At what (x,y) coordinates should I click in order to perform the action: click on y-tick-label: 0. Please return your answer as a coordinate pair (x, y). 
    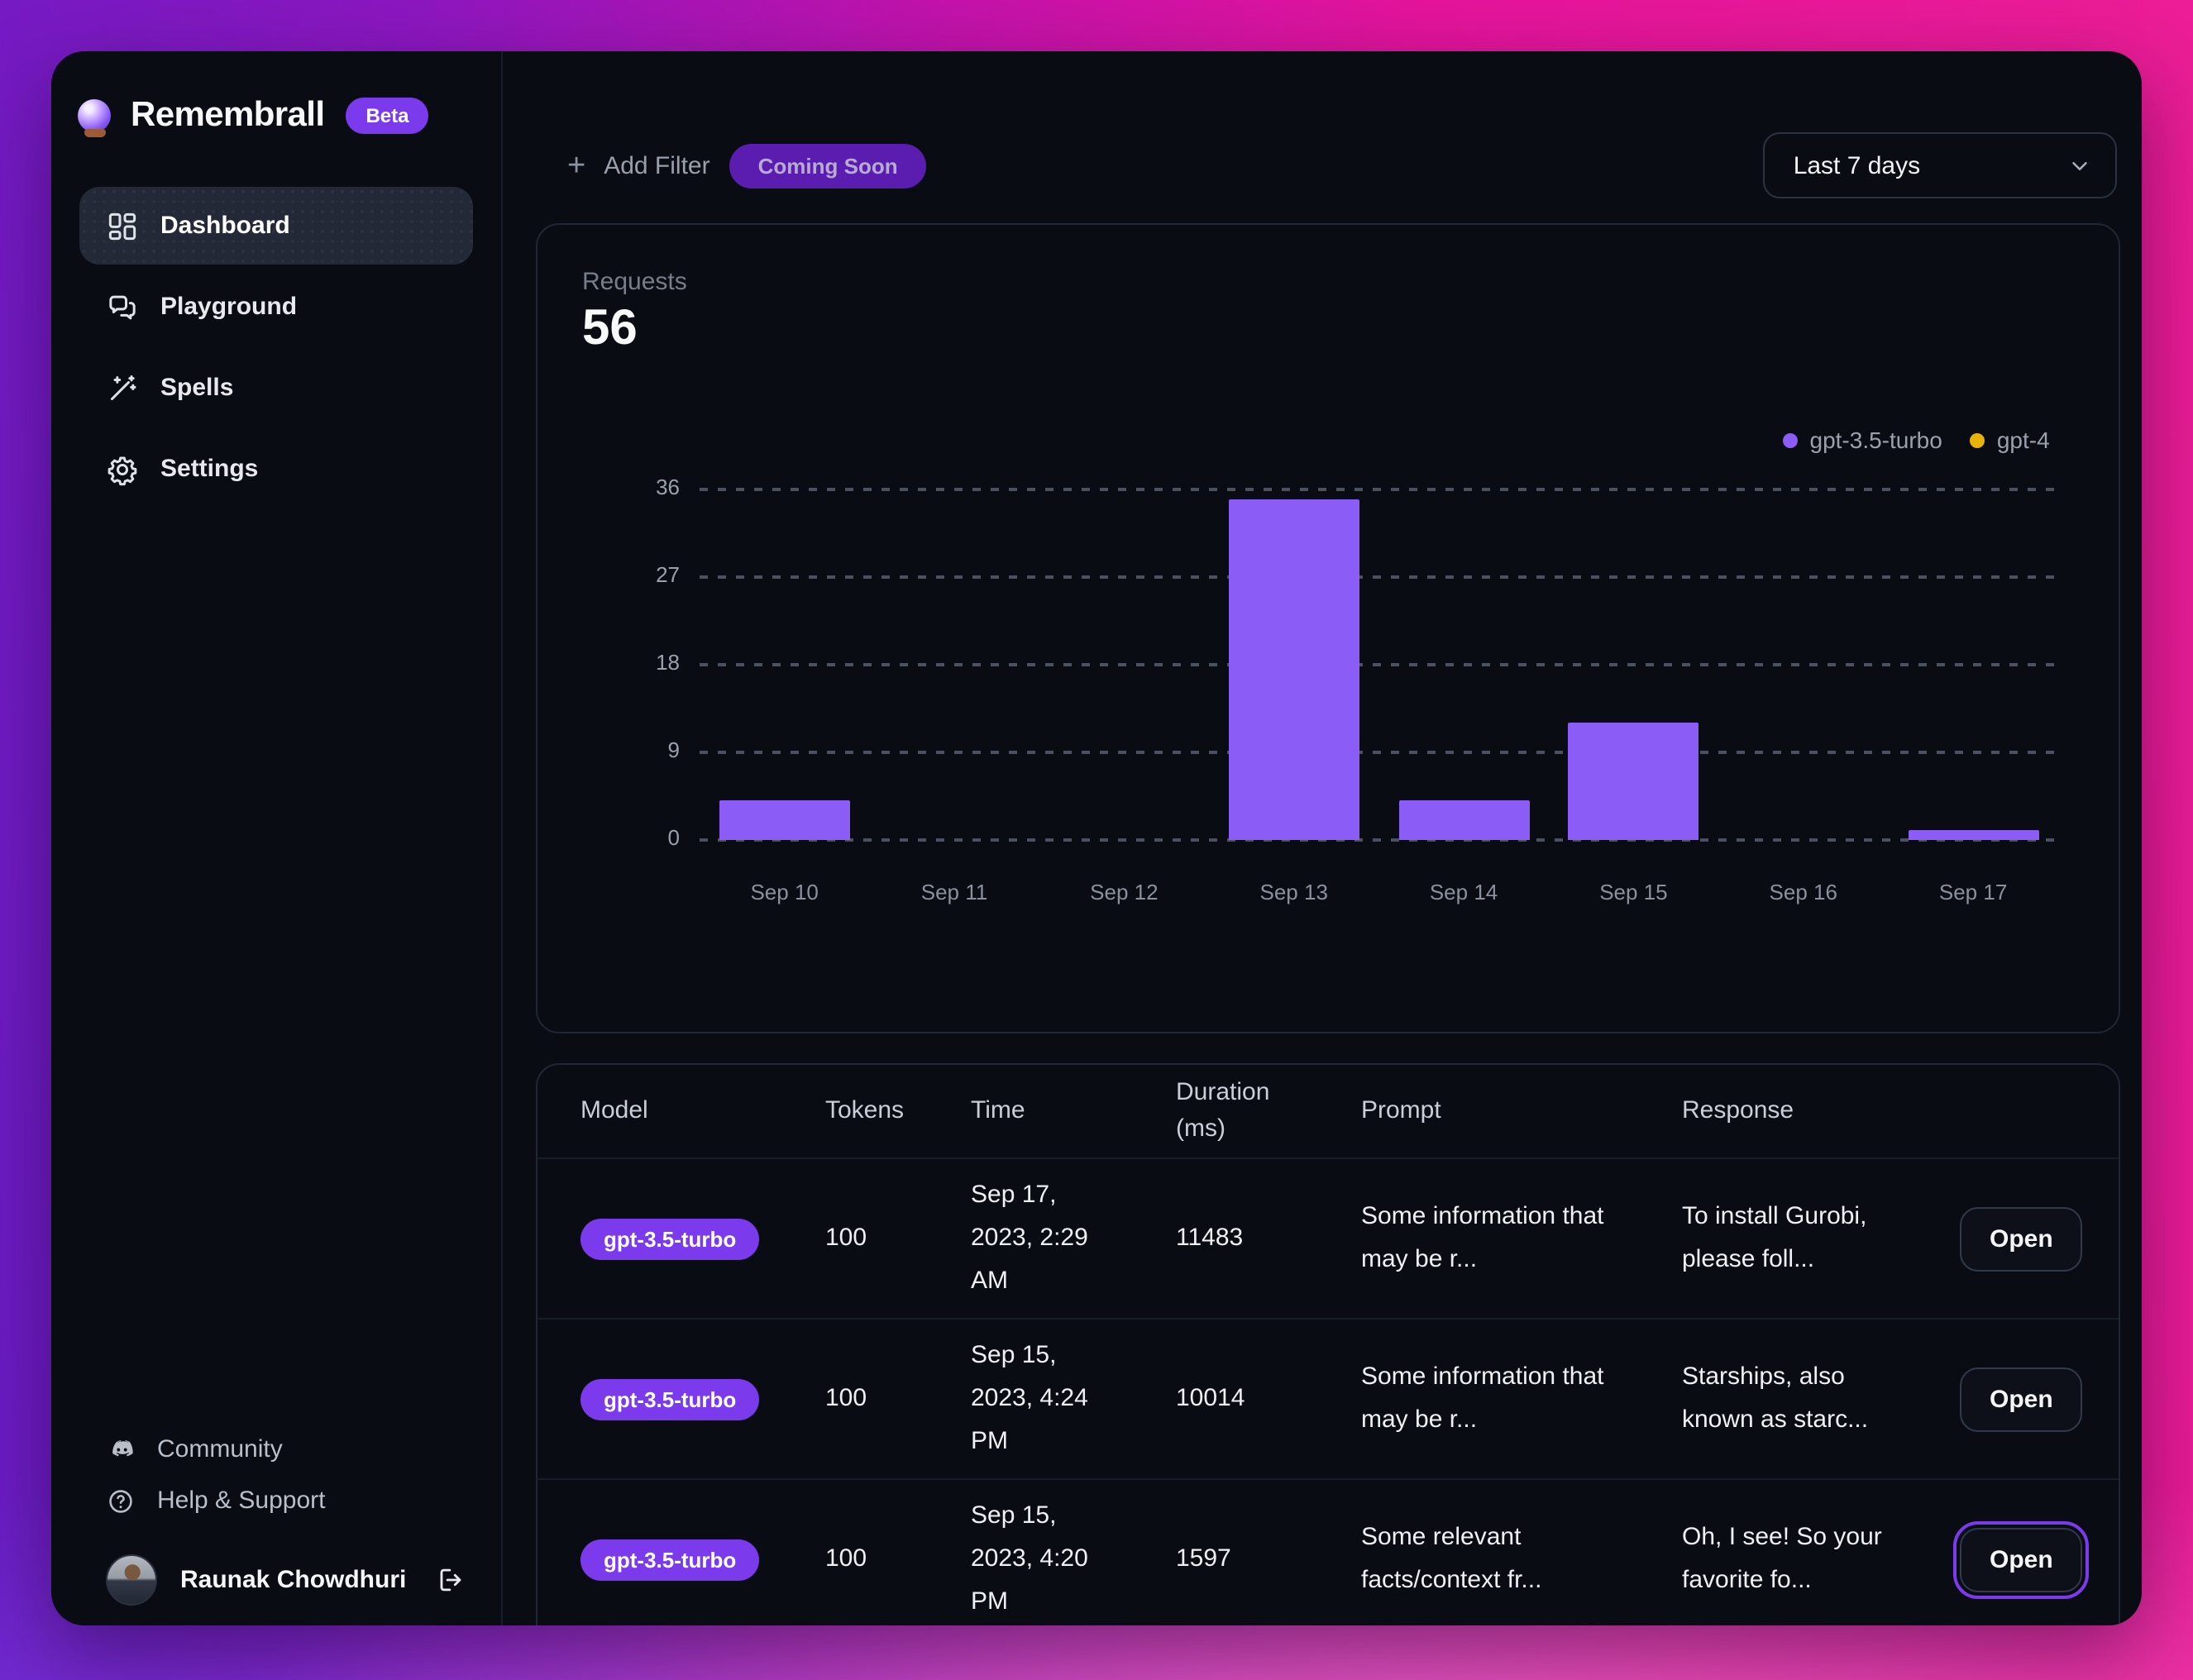
    Looking at the image, I should click on (673, 837).